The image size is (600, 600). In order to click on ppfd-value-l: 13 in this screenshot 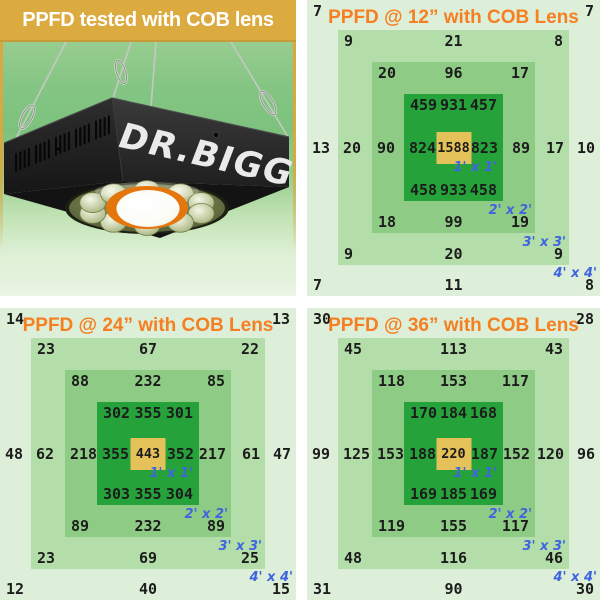, I will do `click(321, 148)`.